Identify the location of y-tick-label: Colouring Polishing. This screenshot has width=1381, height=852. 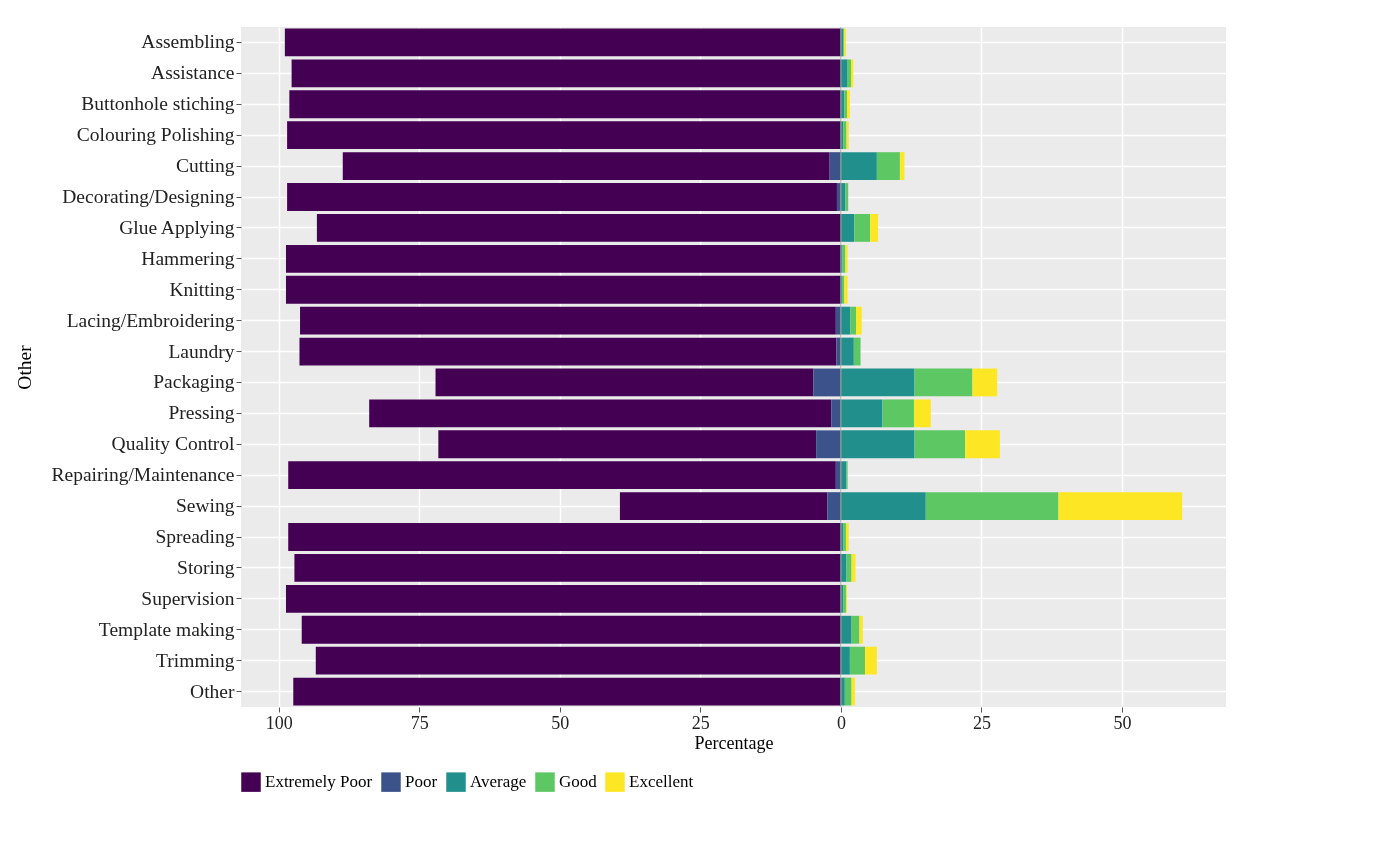
(155, 135).